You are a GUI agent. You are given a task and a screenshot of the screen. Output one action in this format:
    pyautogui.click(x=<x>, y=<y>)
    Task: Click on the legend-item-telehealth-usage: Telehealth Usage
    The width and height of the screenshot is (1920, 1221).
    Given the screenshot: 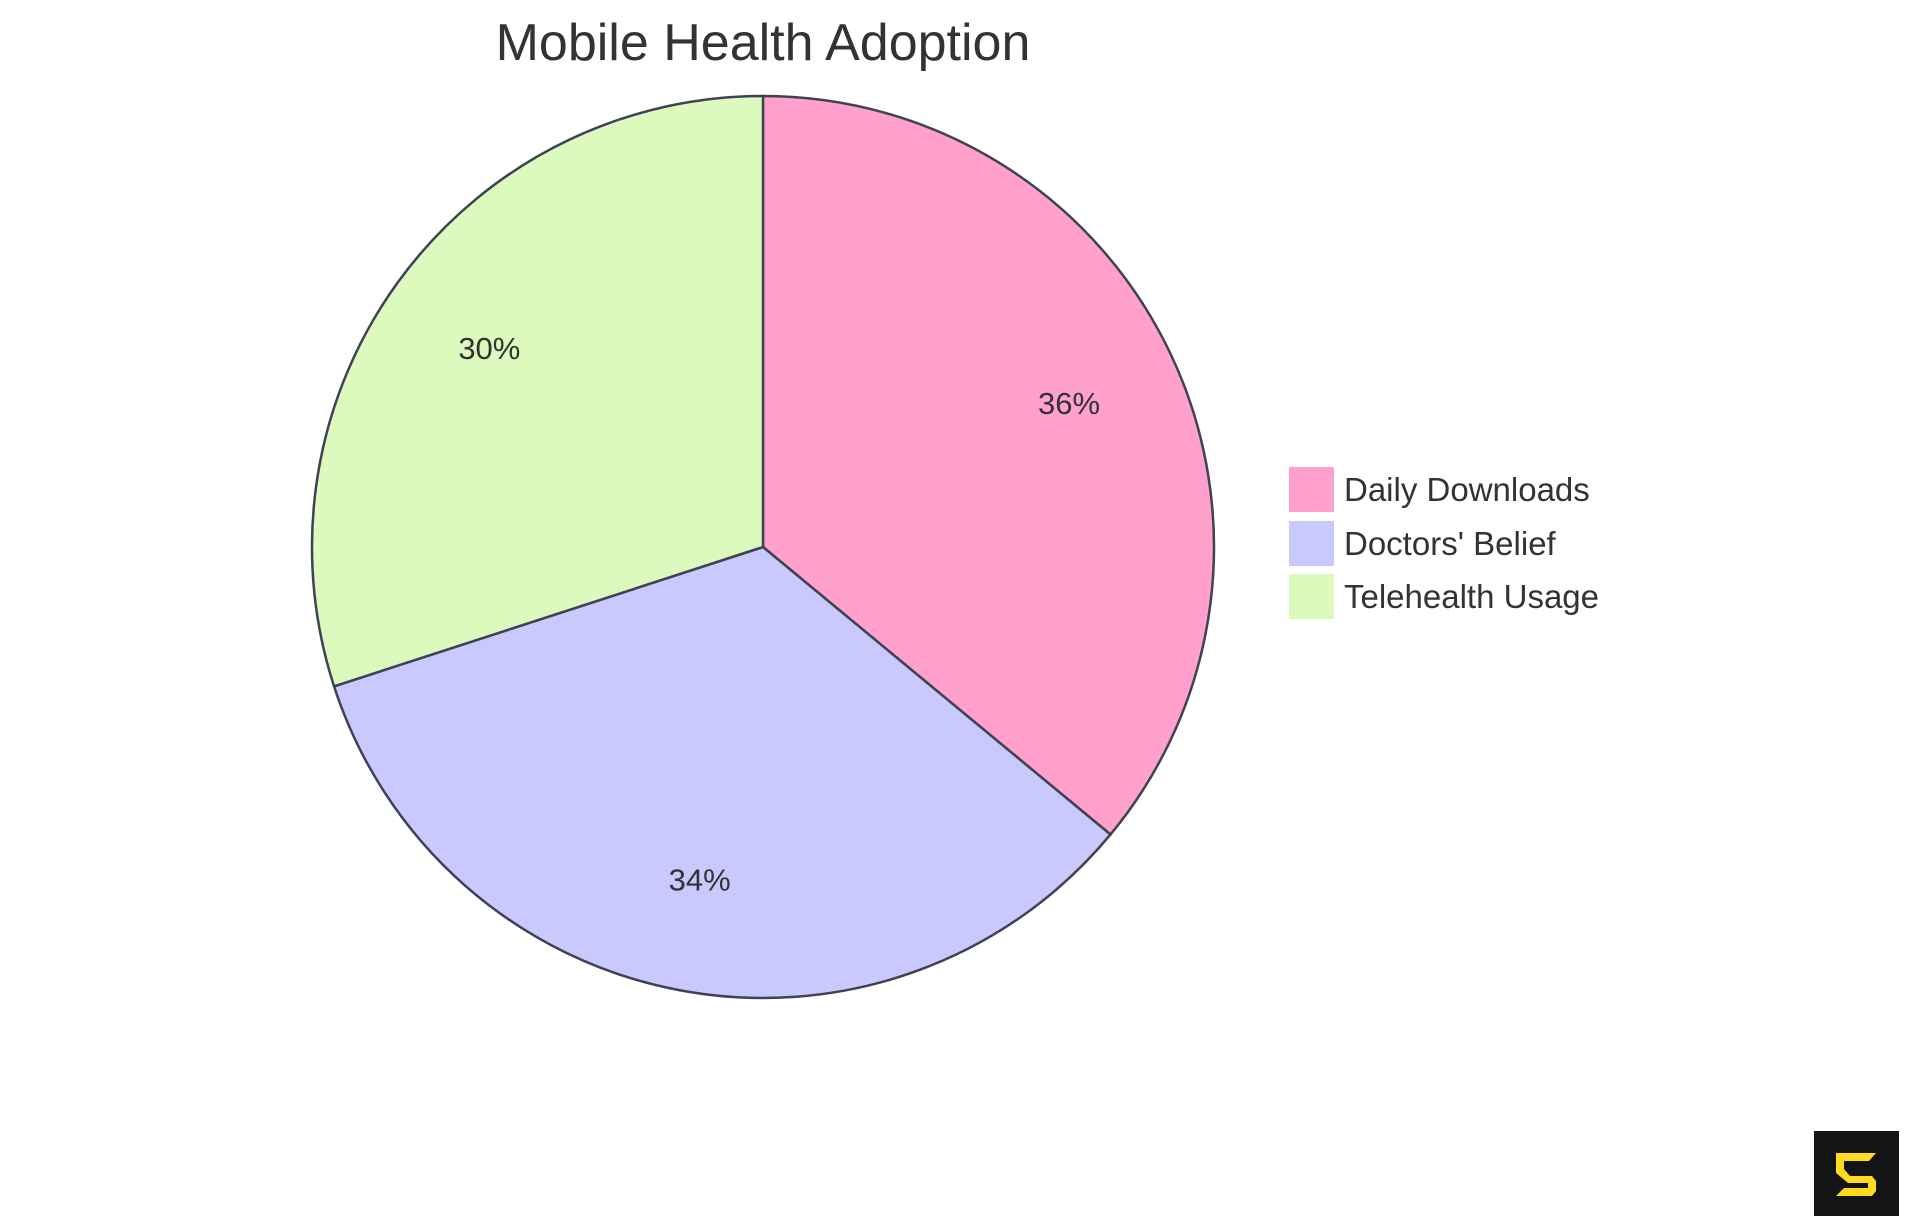 What is the action you would take?
    pyautogui.click(x=1444, y=596)
    